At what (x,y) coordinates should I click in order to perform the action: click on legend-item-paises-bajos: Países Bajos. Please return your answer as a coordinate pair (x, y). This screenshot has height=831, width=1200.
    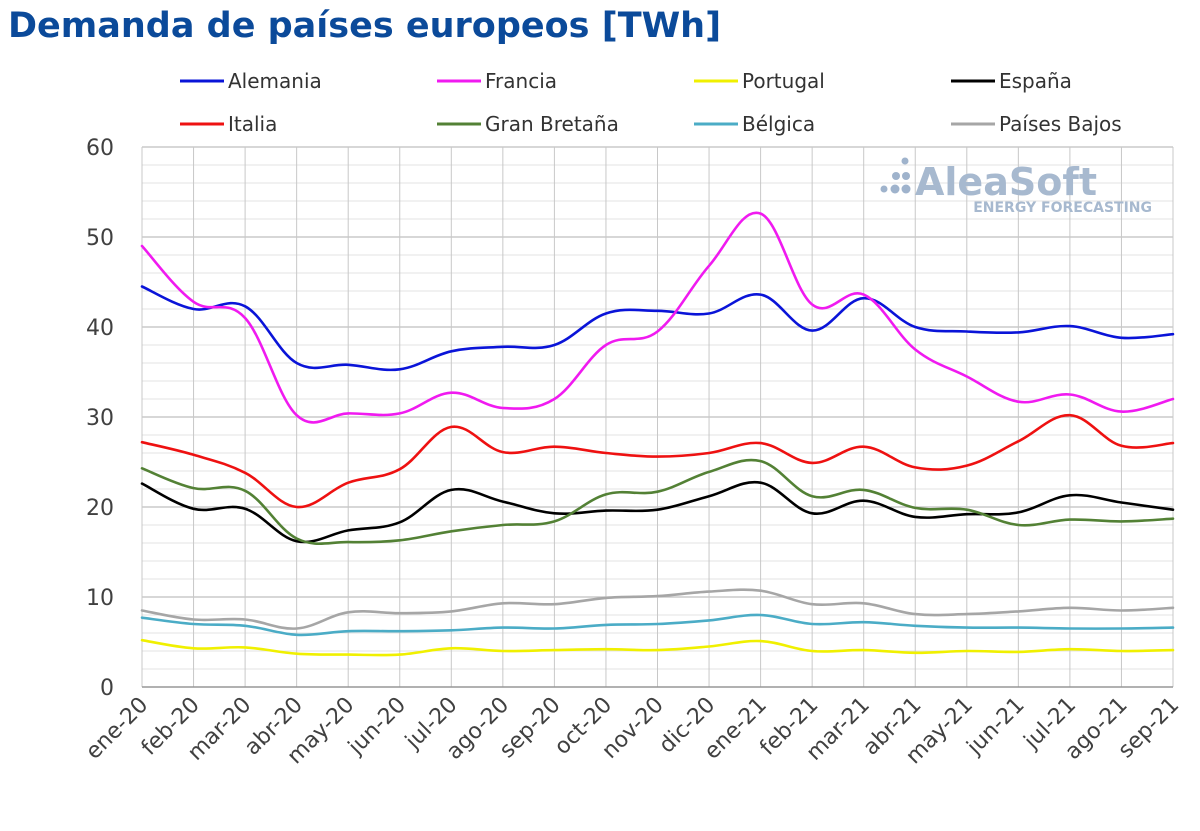
    Looking at the image, I should click on (1036, 124).